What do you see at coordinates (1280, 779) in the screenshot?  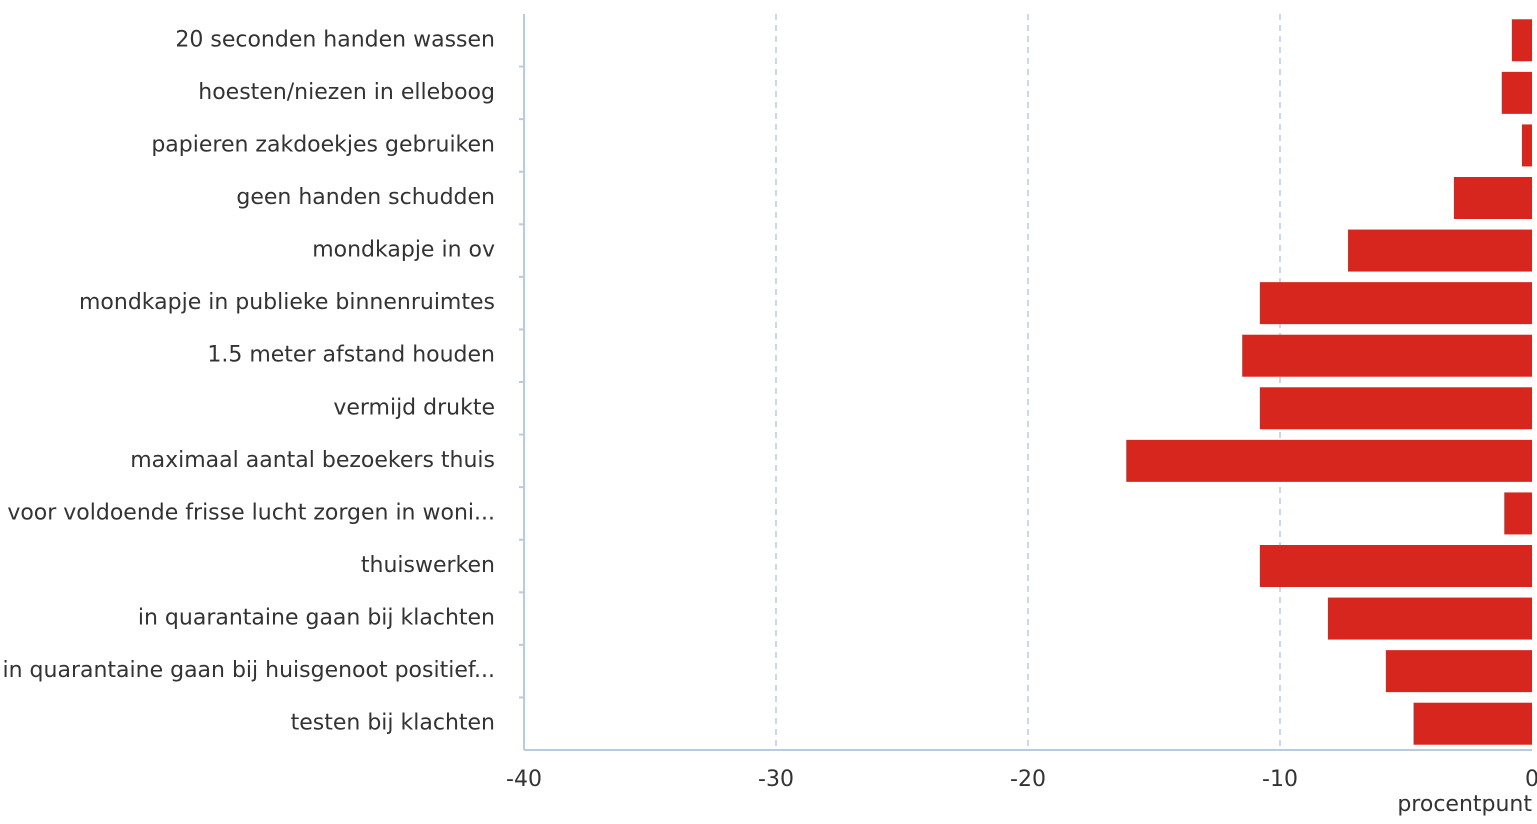 I see `x-tick-label: -10` at bounding box center [1280, 779].